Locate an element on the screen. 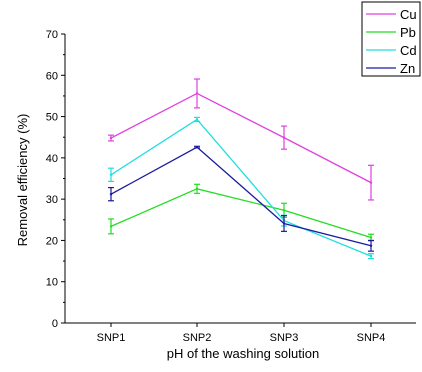  series-pb is located at coordinates (241, 212).